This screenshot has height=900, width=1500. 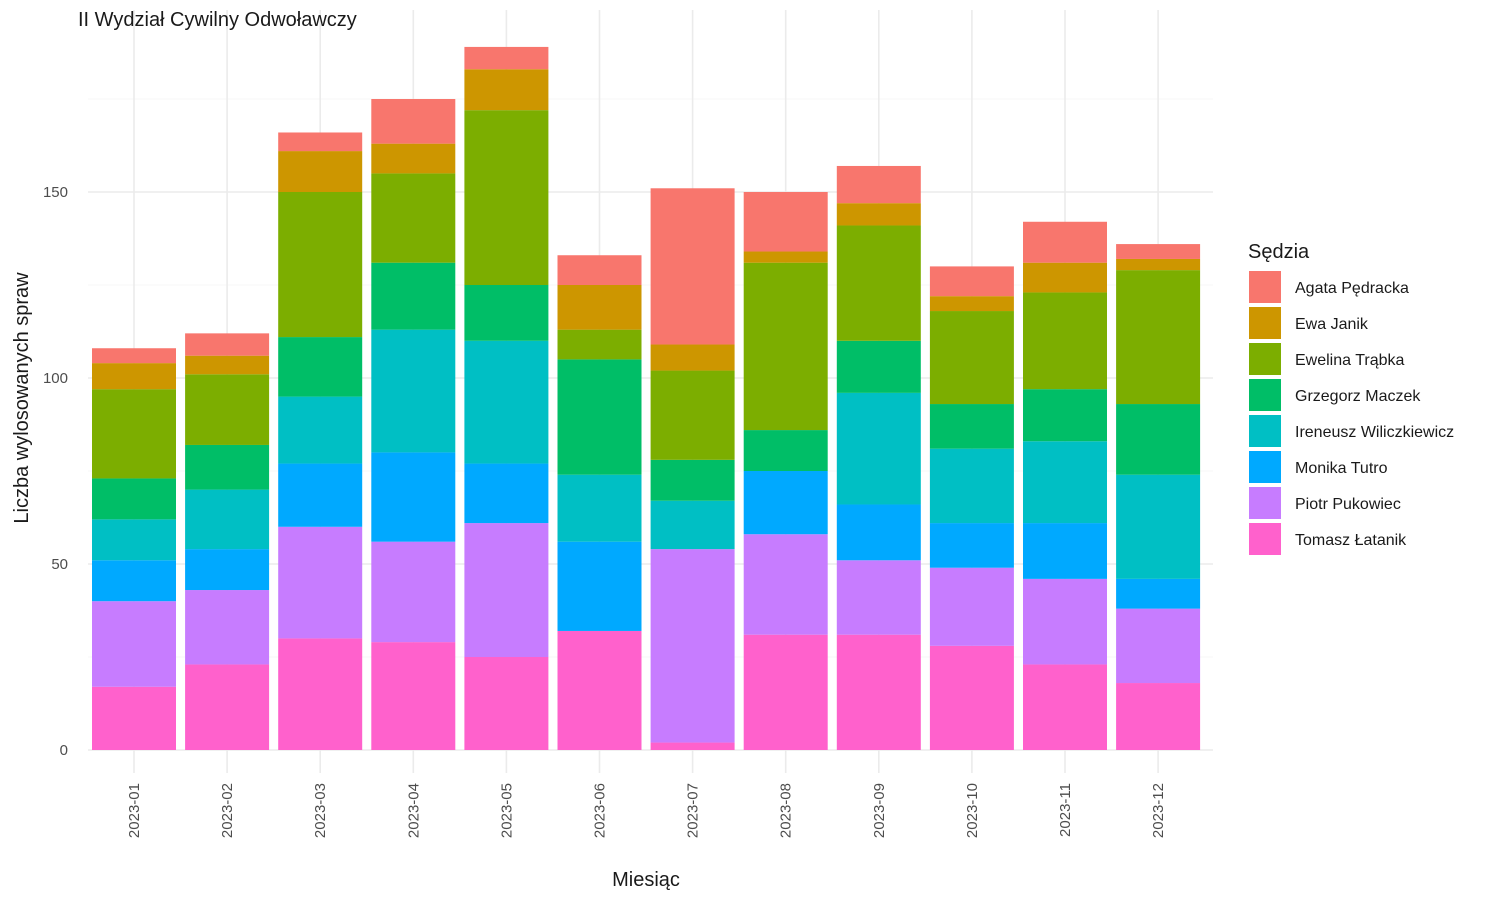 What do you see at coordinates (693, 810) in the screenshot?
I see `x-tick-label: 2023-07` at bounding box center [693, 810].